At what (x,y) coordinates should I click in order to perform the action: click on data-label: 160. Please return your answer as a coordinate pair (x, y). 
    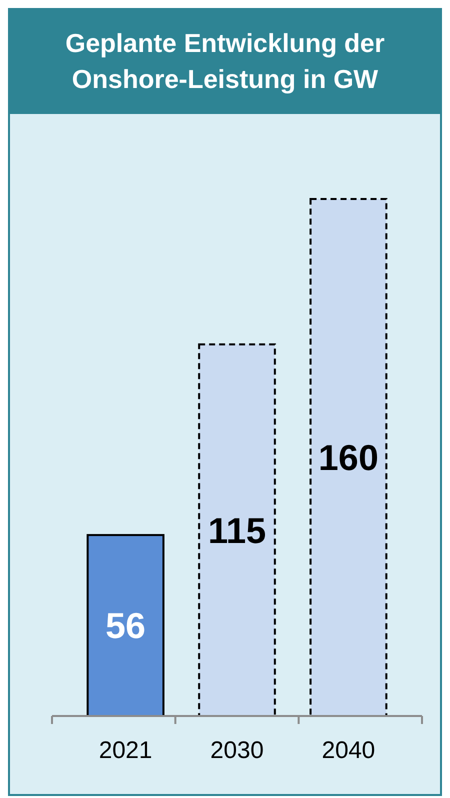
    Looking at the image, I should click on (348, 457).